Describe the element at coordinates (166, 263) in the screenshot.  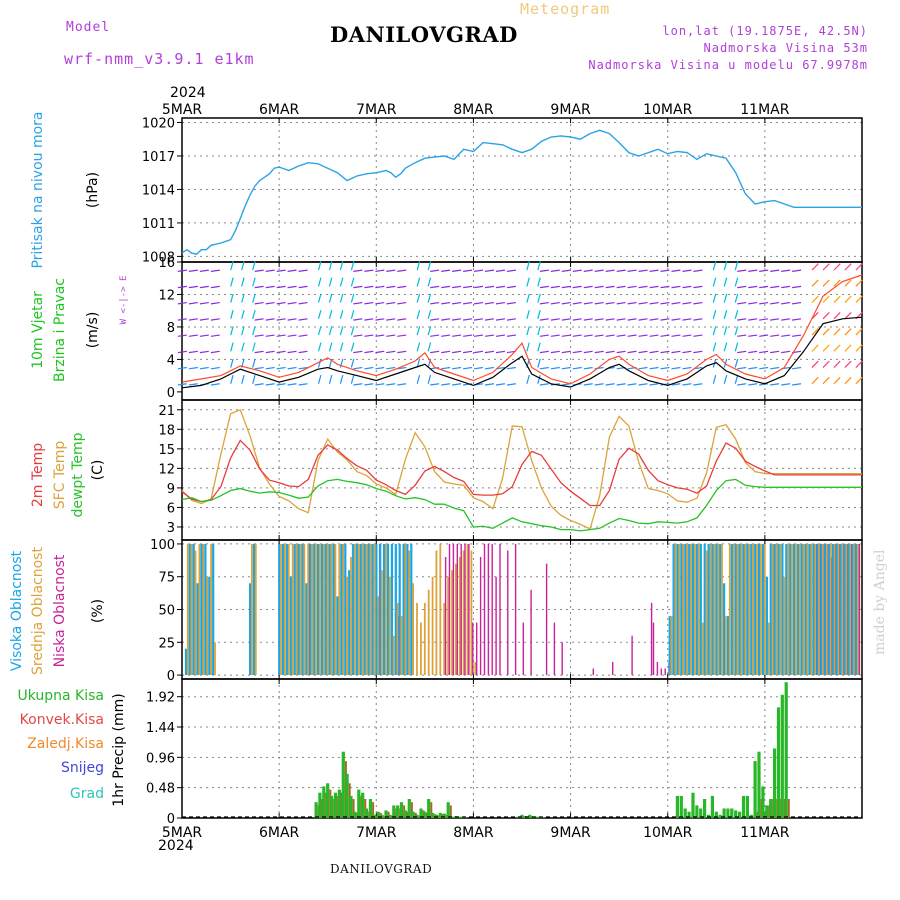
I see `ytick-label: 16` at that location.